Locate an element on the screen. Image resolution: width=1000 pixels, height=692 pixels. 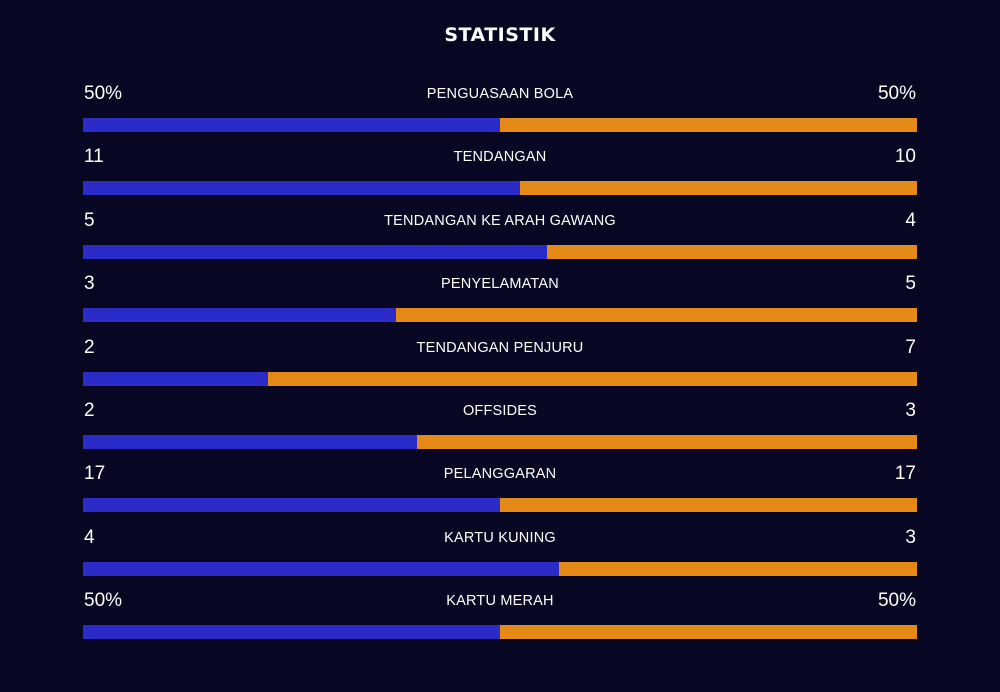
page-title: STATISTIK is located at coordinates (500, 35).